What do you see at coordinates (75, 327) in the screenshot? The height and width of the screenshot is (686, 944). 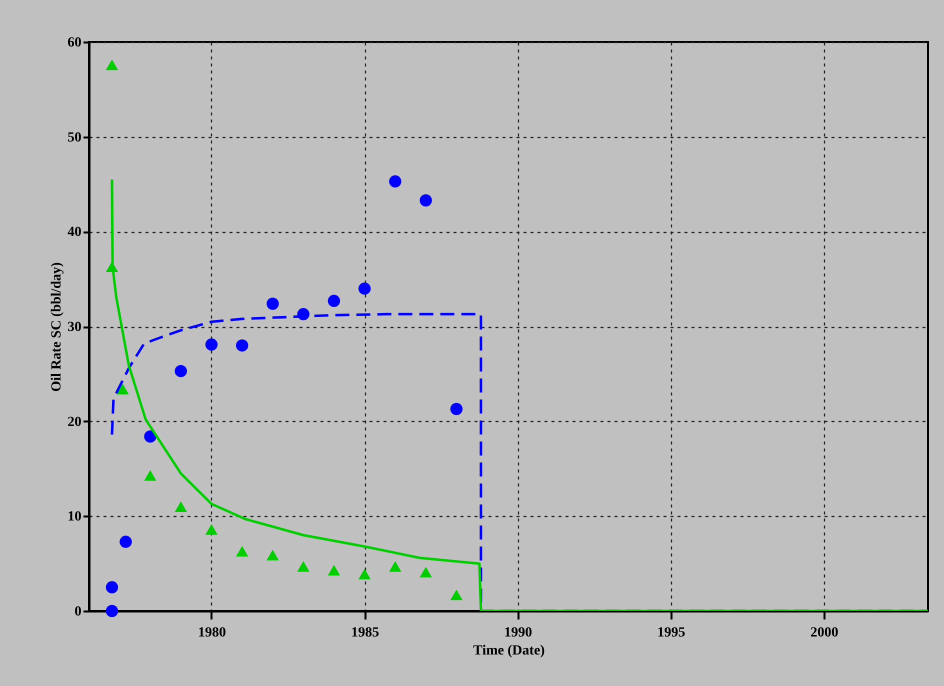 I see `y-tick-label: 30` at bounding box center [75, 327].